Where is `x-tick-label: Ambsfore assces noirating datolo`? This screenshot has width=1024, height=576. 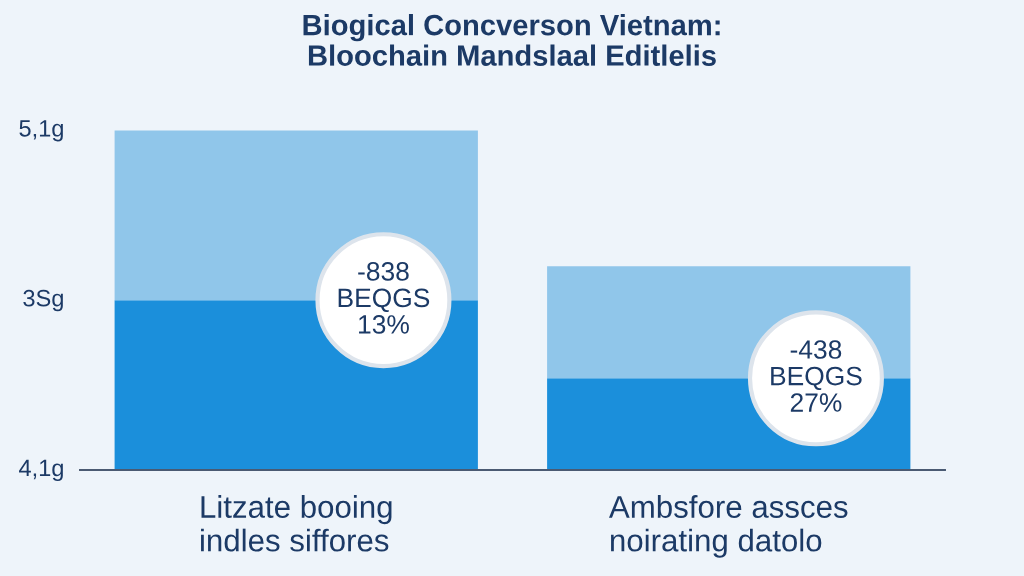 x-tick-label: Ambsfore assces noirating datolo is located at coordinates (728, 526).